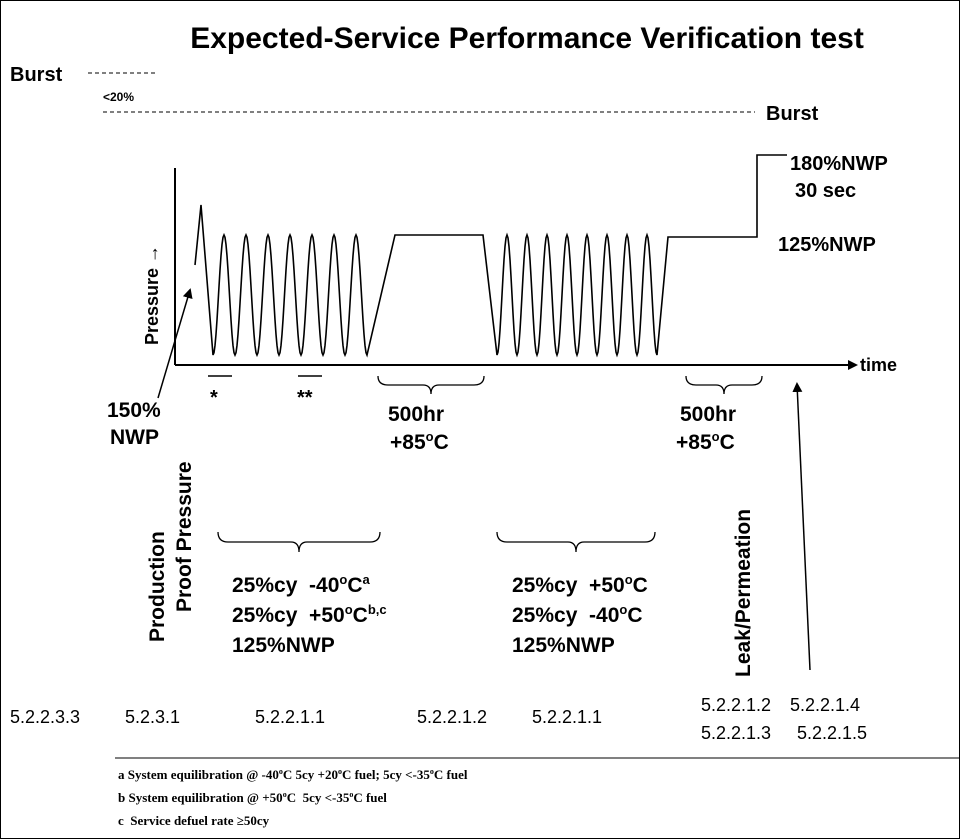  Describe the element at coordinates (832, 733) in the screenshot. I see `section-number: 5.2.2.1.5` at that location.